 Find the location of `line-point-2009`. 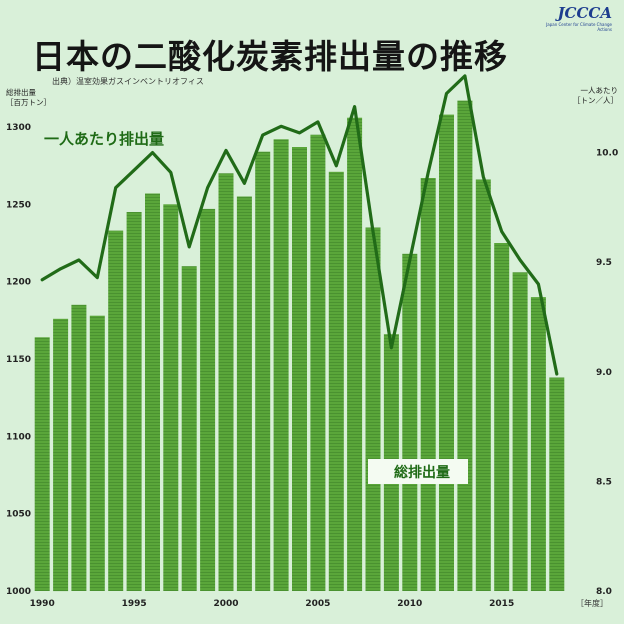

line-point-2009 is located at coordinates (391, 347).